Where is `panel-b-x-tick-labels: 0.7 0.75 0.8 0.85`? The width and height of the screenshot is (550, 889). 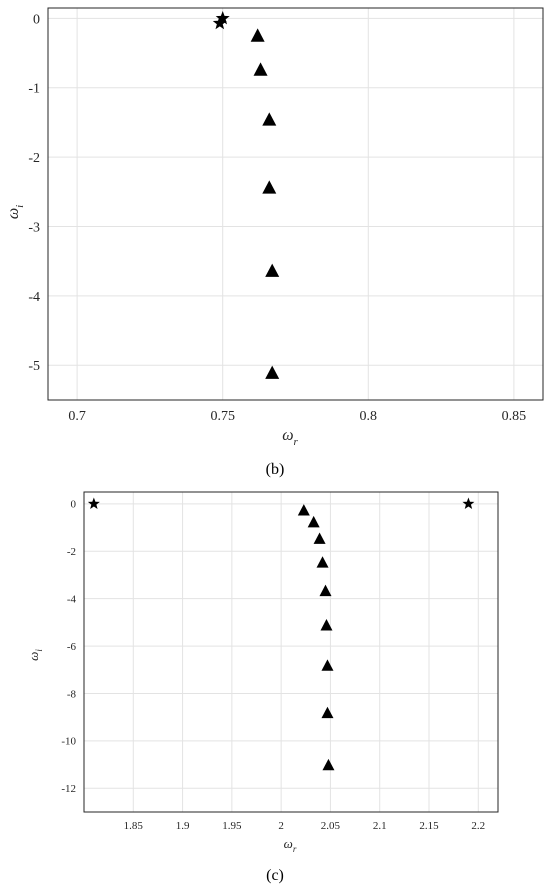
panel-b-x-tick-labels: 0.7 0.75 0.8 0.85 is located at coordinates (297, 416).